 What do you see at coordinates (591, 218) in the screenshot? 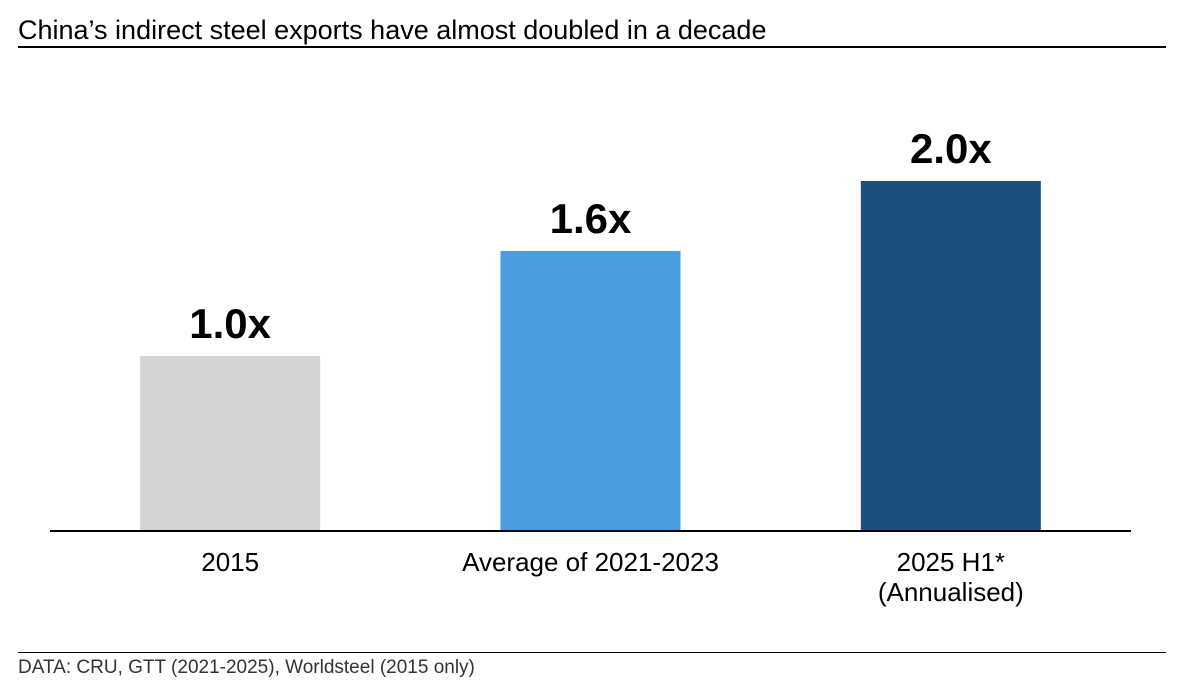
I see `data-label-2: 1.6x` at bounding box center [591, 218].